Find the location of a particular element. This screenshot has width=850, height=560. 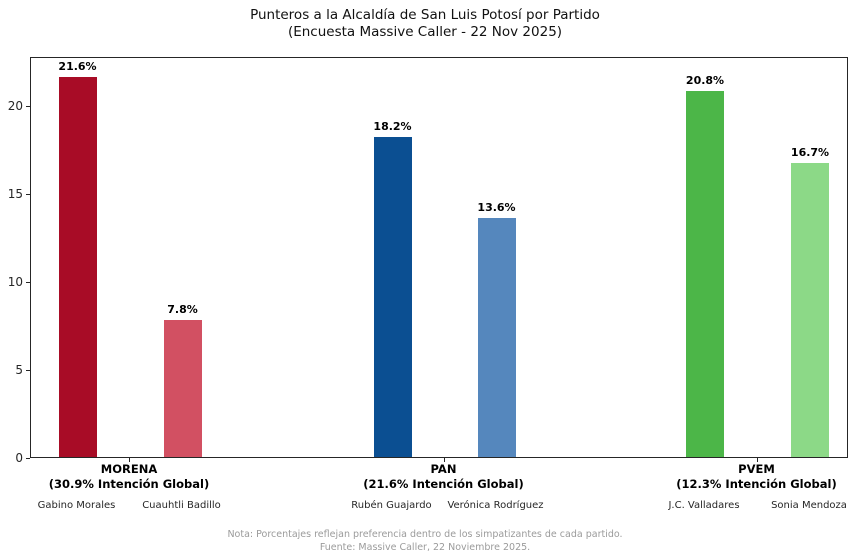

candidate-label: Cuauhtli Badillo is located at coordinates (181, 505).